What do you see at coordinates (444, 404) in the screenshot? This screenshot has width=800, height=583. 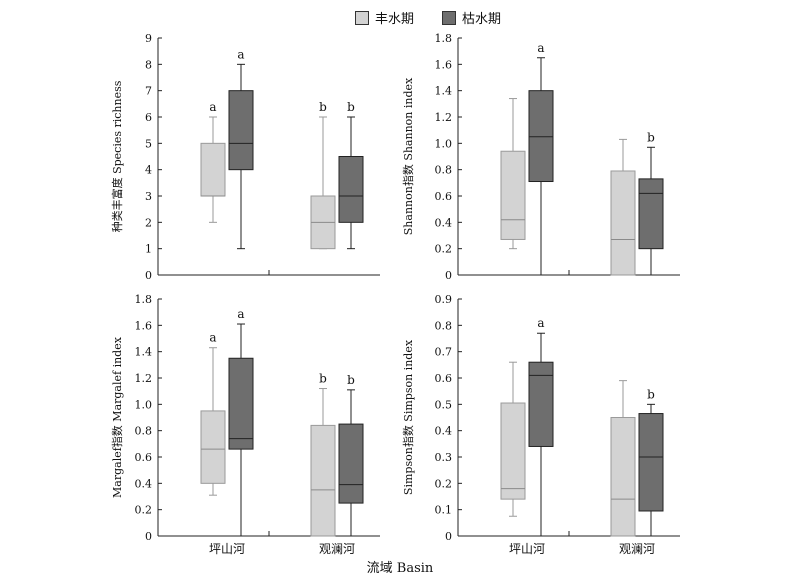 I see `y-tick-label: 0.5` at bounding box center [444, 404].